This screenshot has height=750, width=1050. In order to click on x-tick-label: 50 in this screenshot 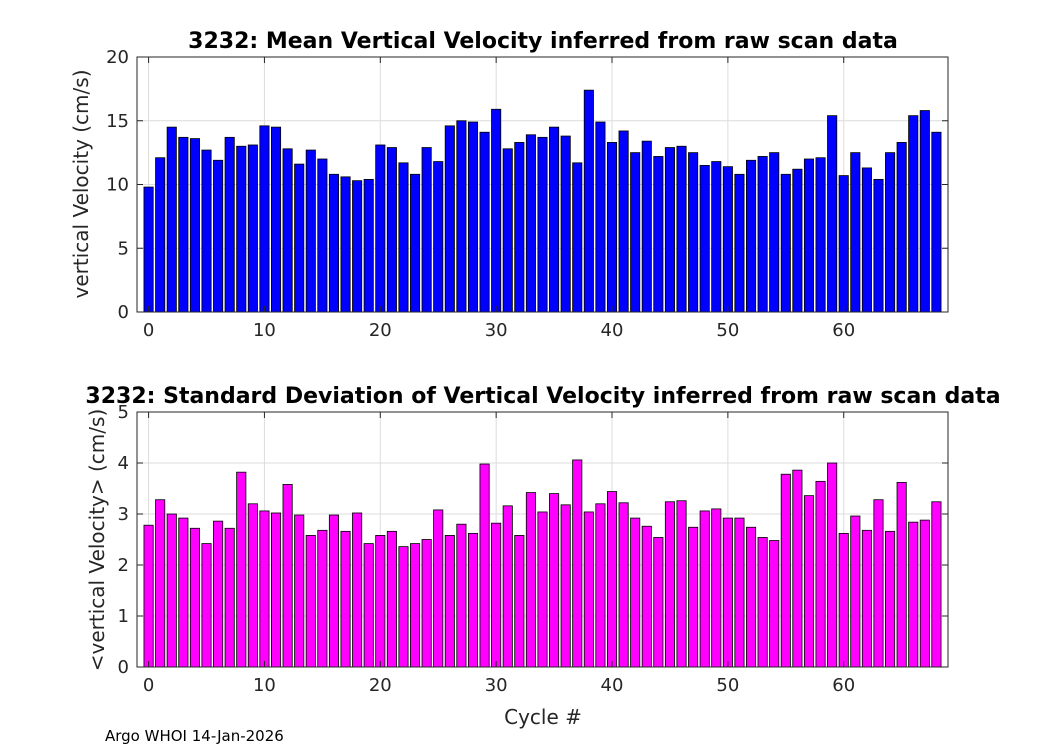, I will do `click(727, 685)`.